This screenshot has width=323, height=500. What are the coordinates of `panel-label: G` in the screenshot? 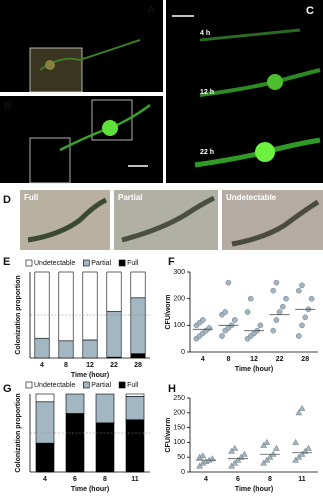 It's located at (7, 389).